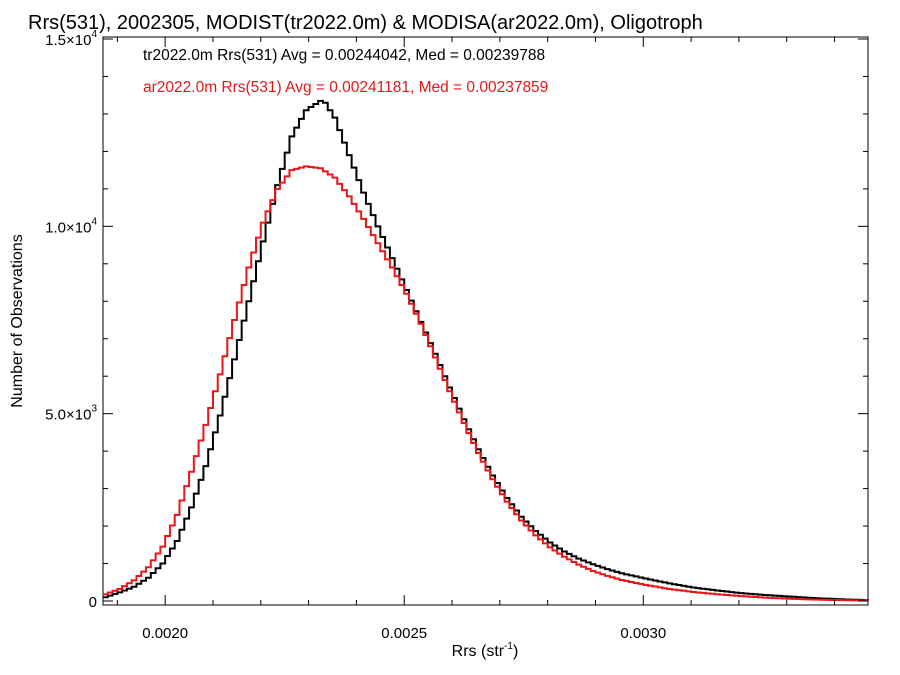 The image size is (900, 675). What do you see at coordinates (93, 602) in the screenshot?
I see `y-tick-label: 0` at bounding box center [93, 602].